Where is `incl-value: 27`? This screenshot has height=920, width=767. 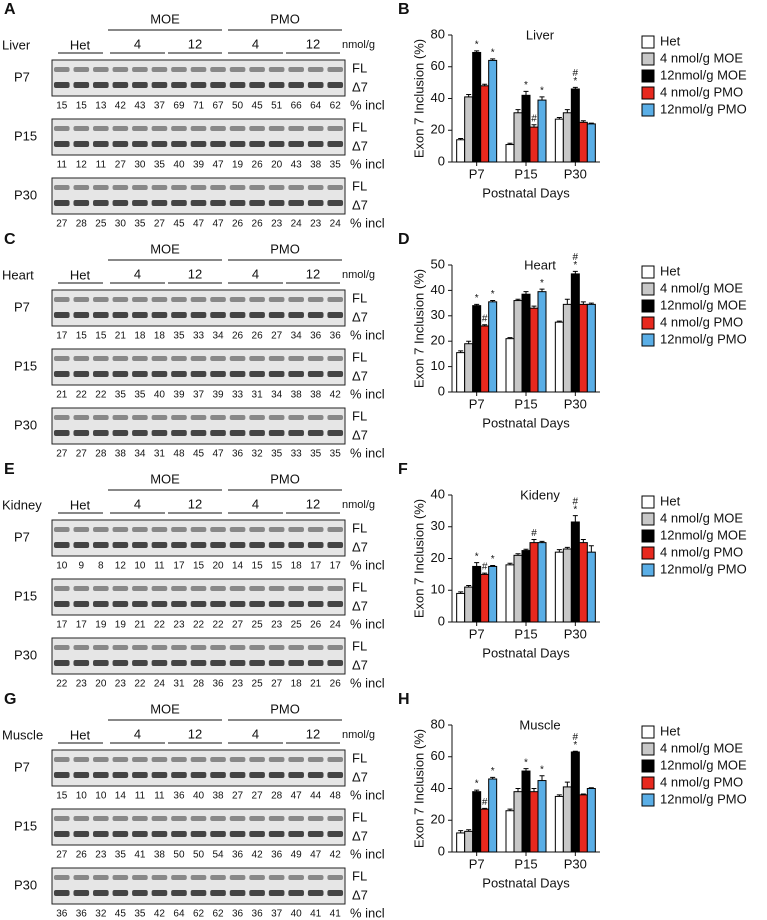
incl-value: 27 is located at coordinates (121, 165).